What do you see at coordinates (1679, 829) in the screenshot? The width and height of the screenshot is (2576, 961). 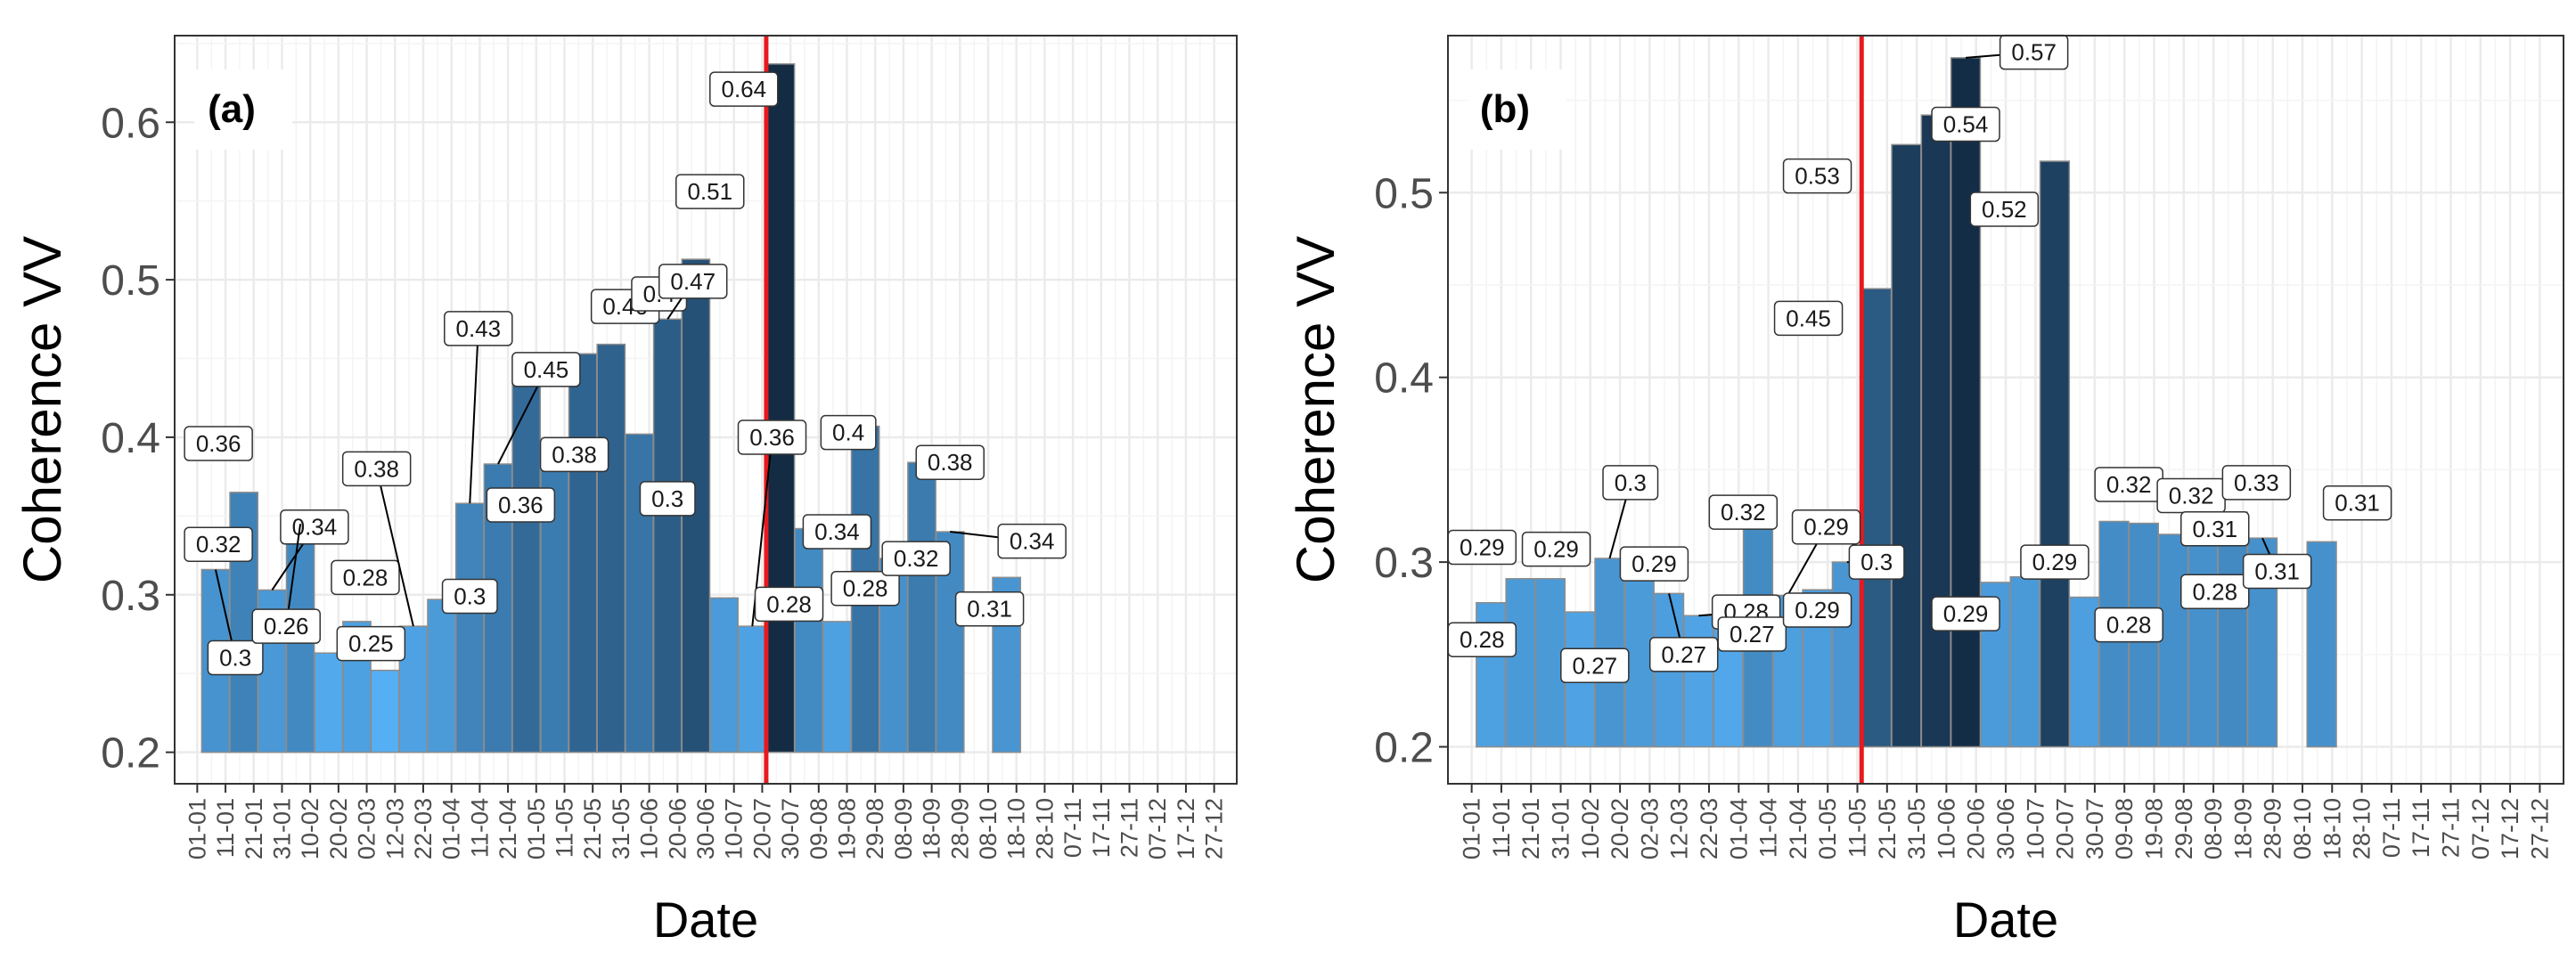 I see `x-tick-label: 12-03` at bounding box center [1679, 829].